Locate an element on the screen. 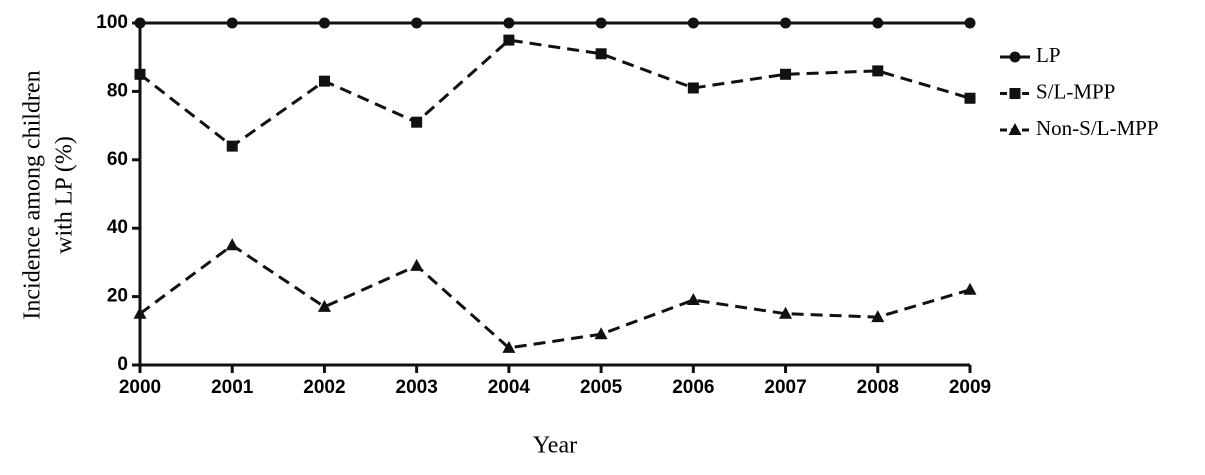  y-tick-label: 40 is located at coordinates (117, 227).